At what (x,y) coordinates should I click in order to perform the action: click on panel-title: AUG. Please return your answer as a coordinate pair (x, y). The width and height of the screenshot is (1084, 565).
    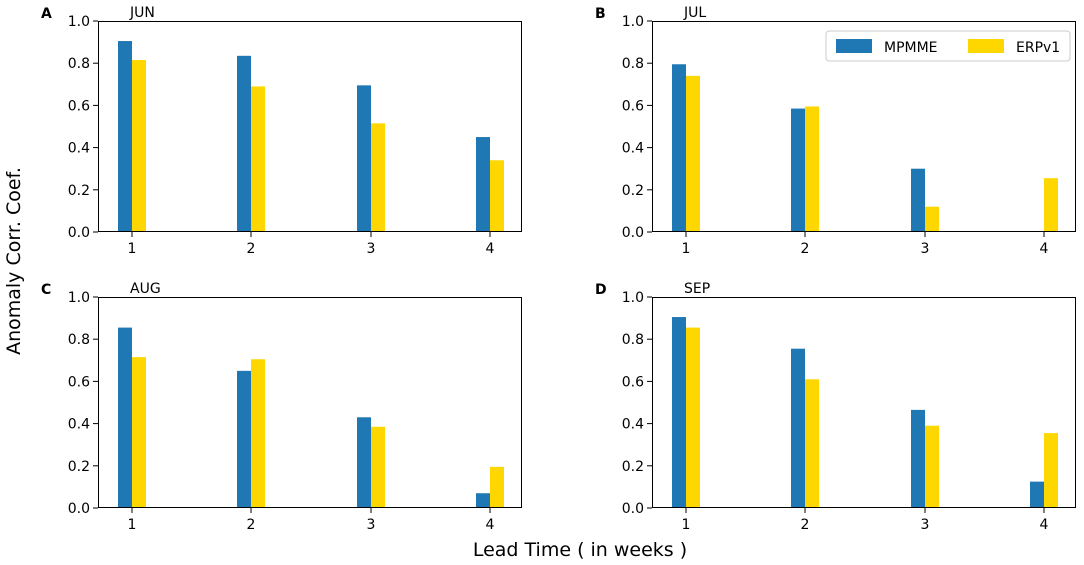
    Looking at the image, I should click on (145, 289).